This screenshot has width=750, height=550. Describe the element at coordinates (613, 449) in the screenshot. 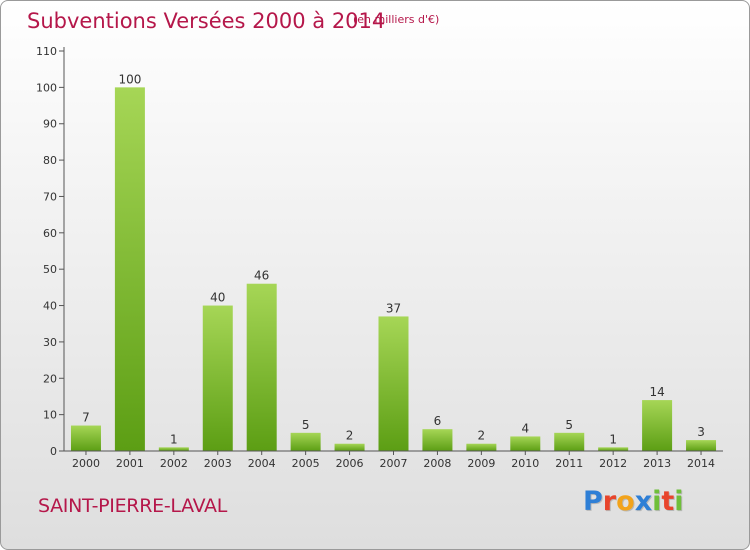

I see `bar-2012` at that location.